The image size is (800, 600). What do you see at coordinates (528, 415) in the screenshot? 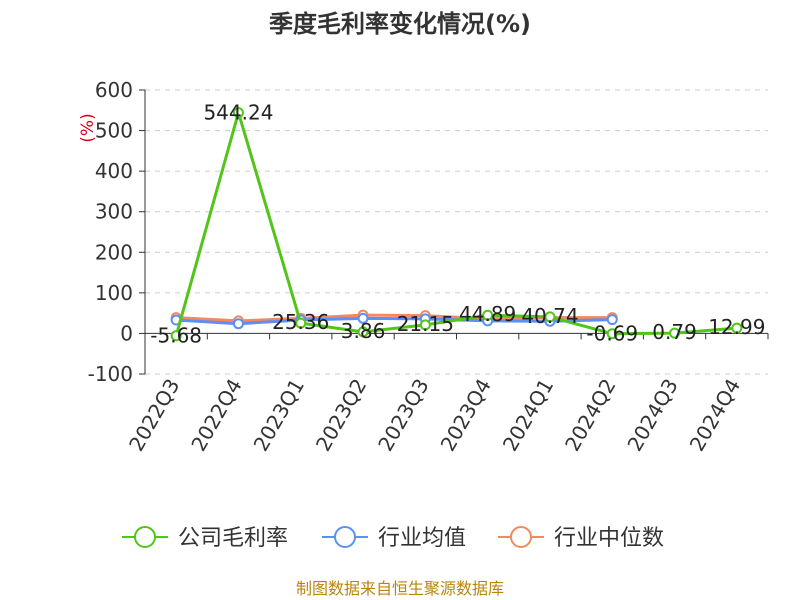
I see `x-tick-label: 2024Q1` at bounding box center [528, 415].